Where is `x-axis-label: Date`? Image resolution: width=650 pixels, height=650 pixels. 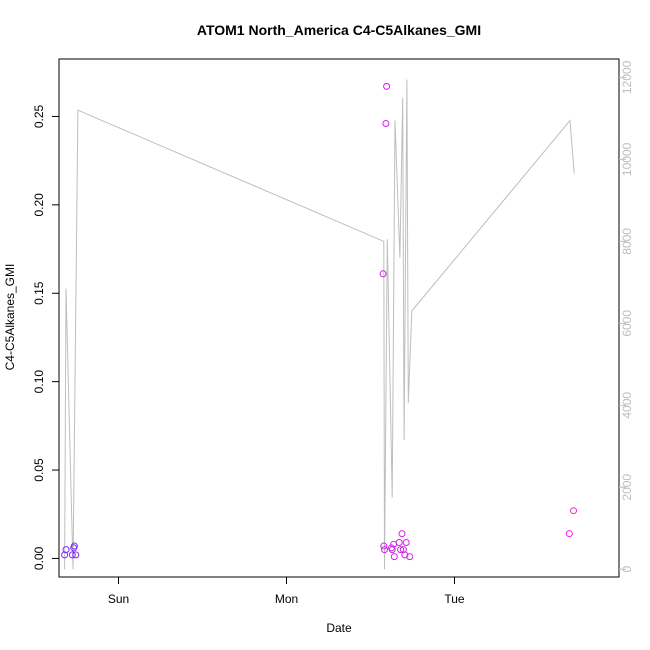 x-axis-label: Date is located at coordinates (339, 628).